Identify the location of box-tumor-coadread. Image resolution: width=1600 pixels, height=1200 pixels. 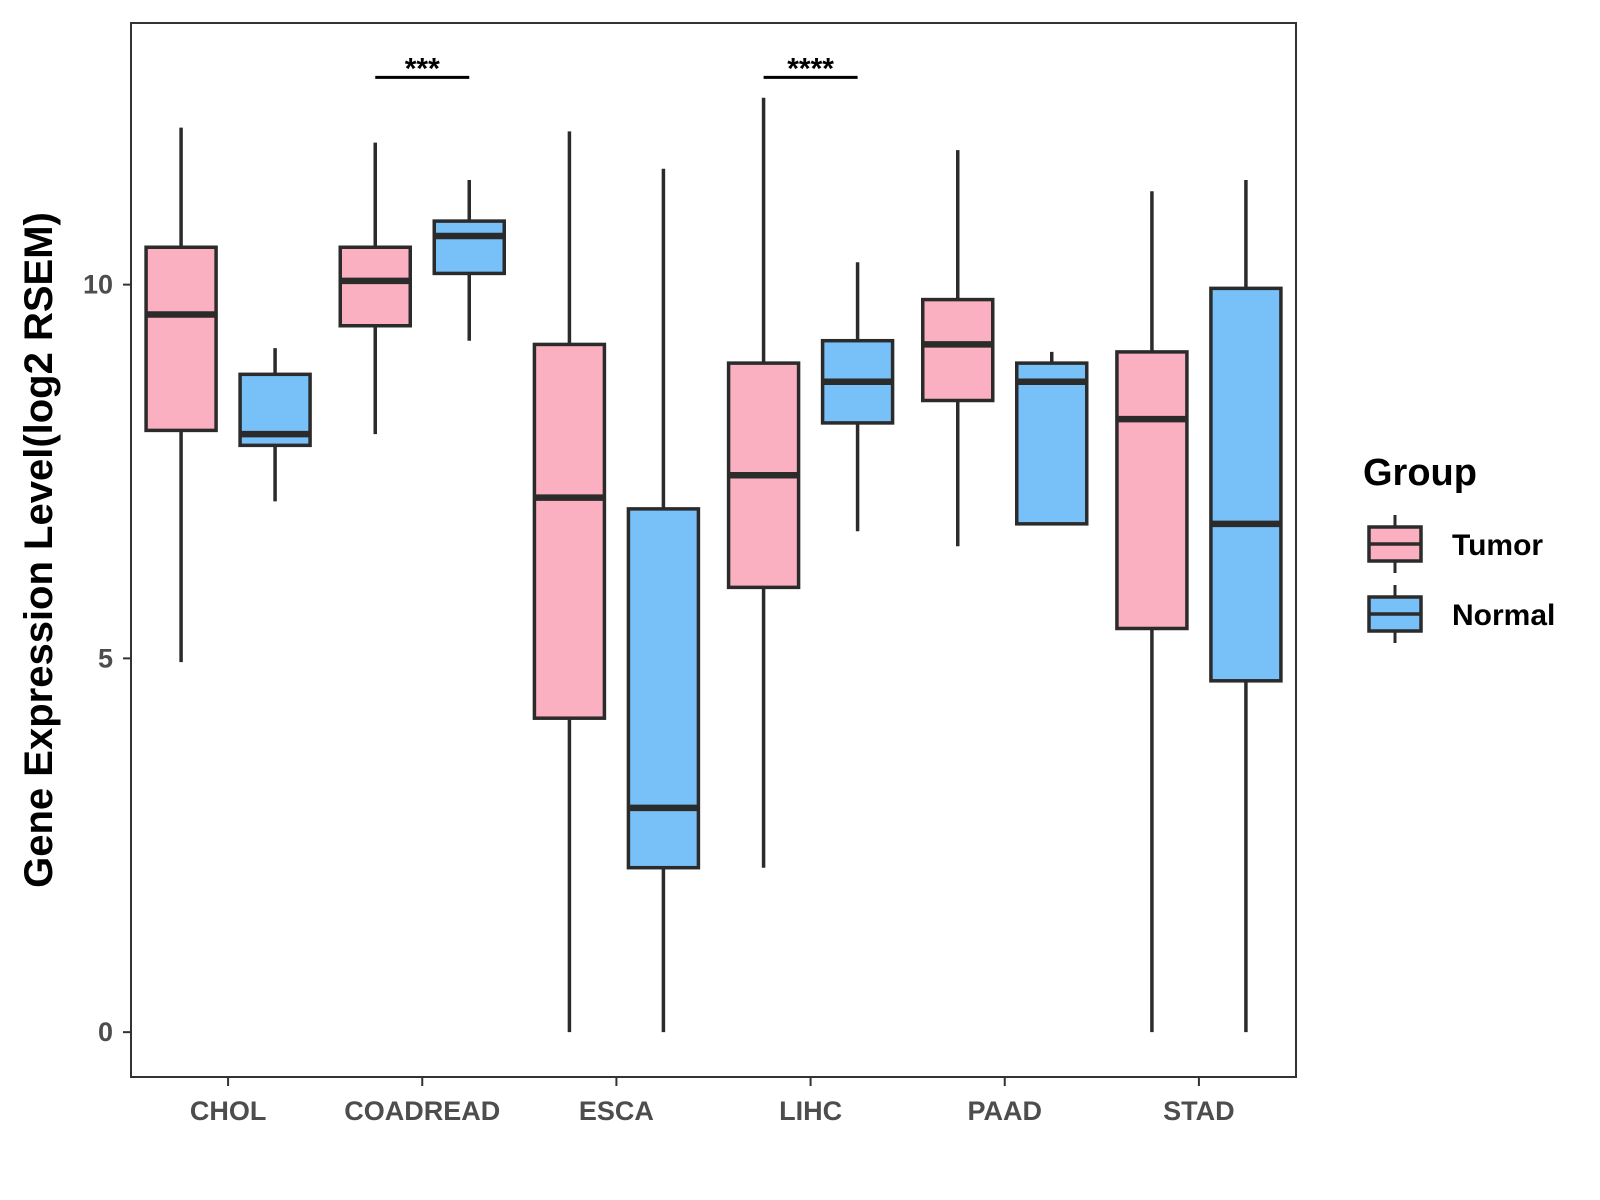
(375, 288).